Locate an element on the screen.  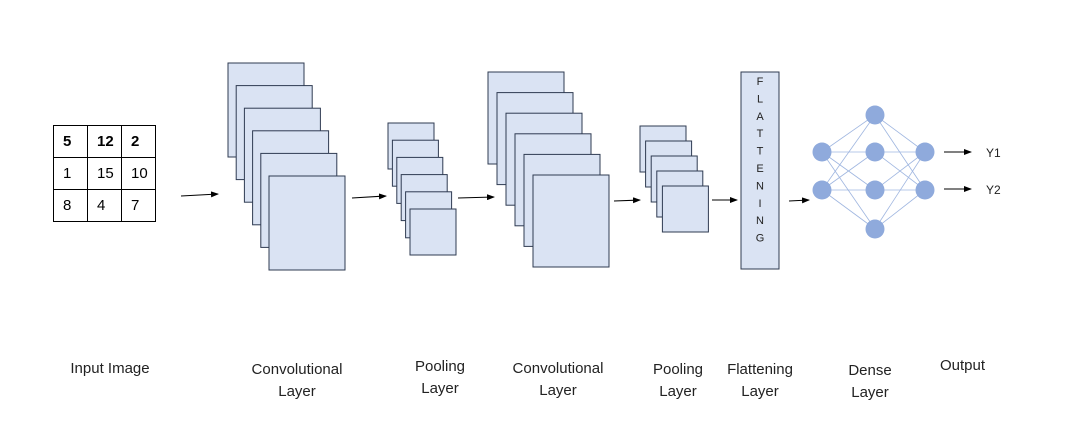
dense-neurons is located at coordinates (873, 172).